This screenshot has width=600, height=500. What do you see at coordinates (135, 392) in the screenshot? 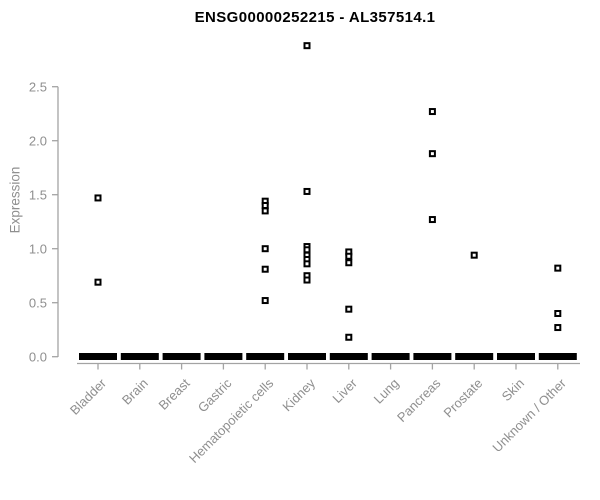
I see `x-axis-category-label: Brain` at bounding box center [135, 392].